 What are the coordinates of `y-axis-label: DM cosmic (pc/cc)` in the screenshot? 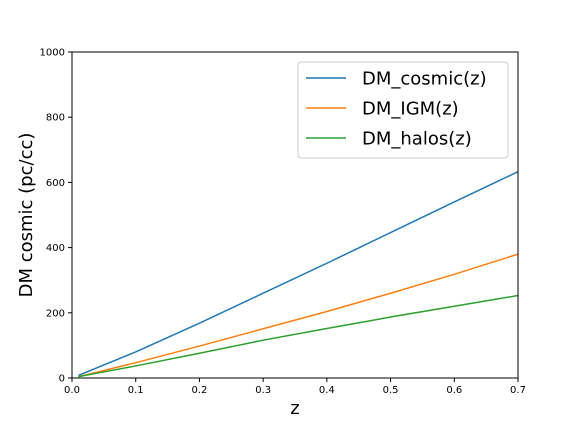 It's located at (26, 215).